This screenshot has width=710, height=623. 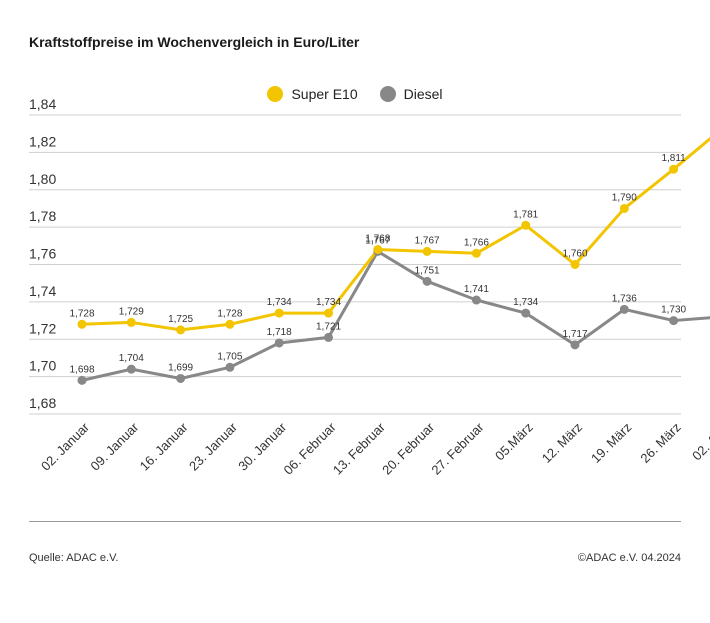 What do you see at coordinates (42, 328) in the screenshot?
I see `y-tick-label: 1,72` at bounding box center [42, 328].